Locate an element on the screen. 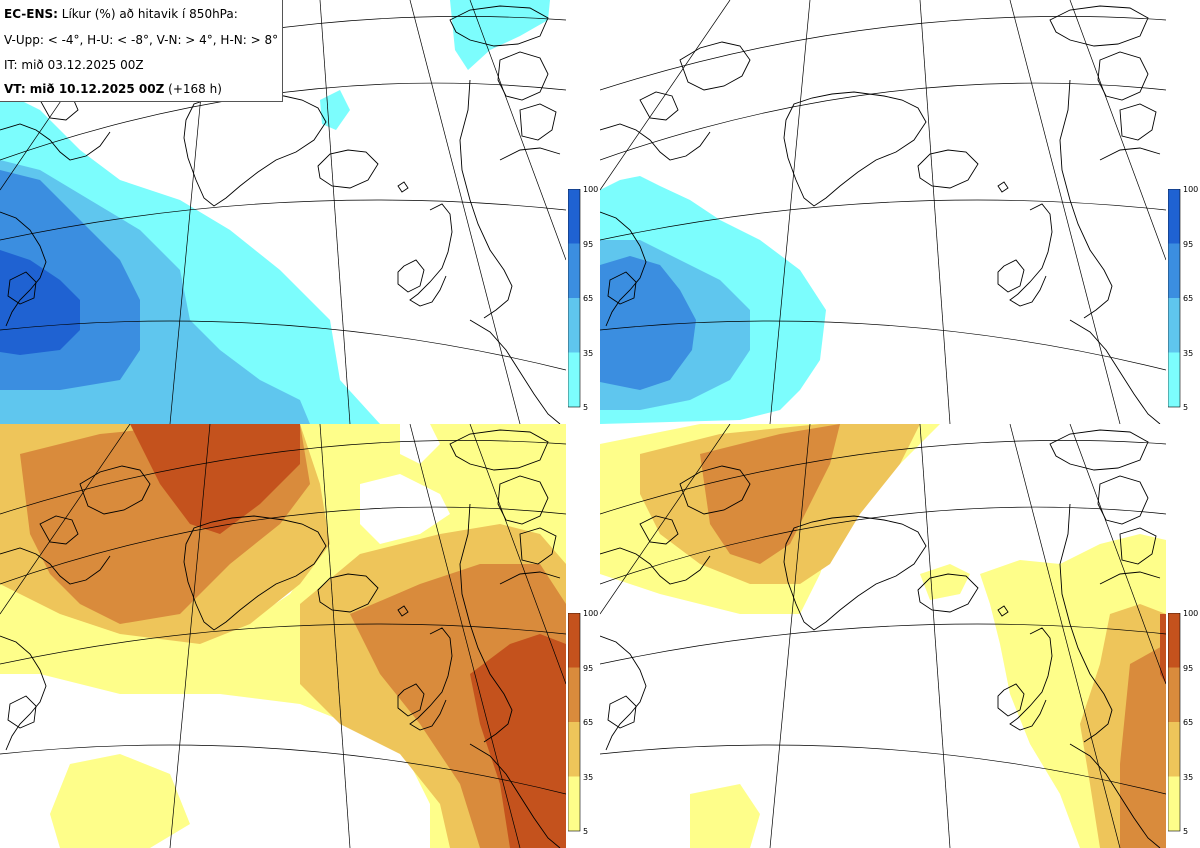 The width and height of the screenshot is (1200, 848). colorbar-warm-legend-right: 100 95 65 35 5 is located at coordinates (1183, 723).